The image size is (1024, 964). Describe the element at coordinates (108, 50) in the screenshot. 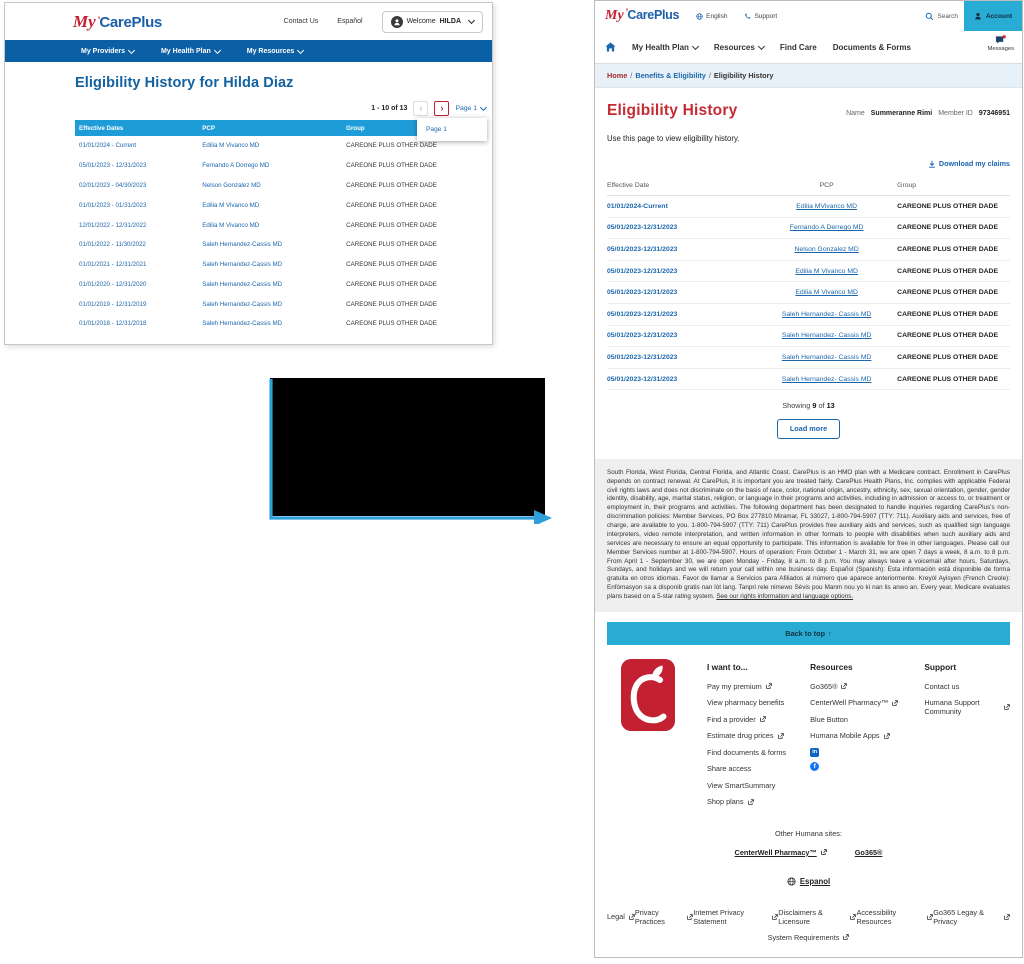

I see `nav-my-providers: My Providers` at that location.